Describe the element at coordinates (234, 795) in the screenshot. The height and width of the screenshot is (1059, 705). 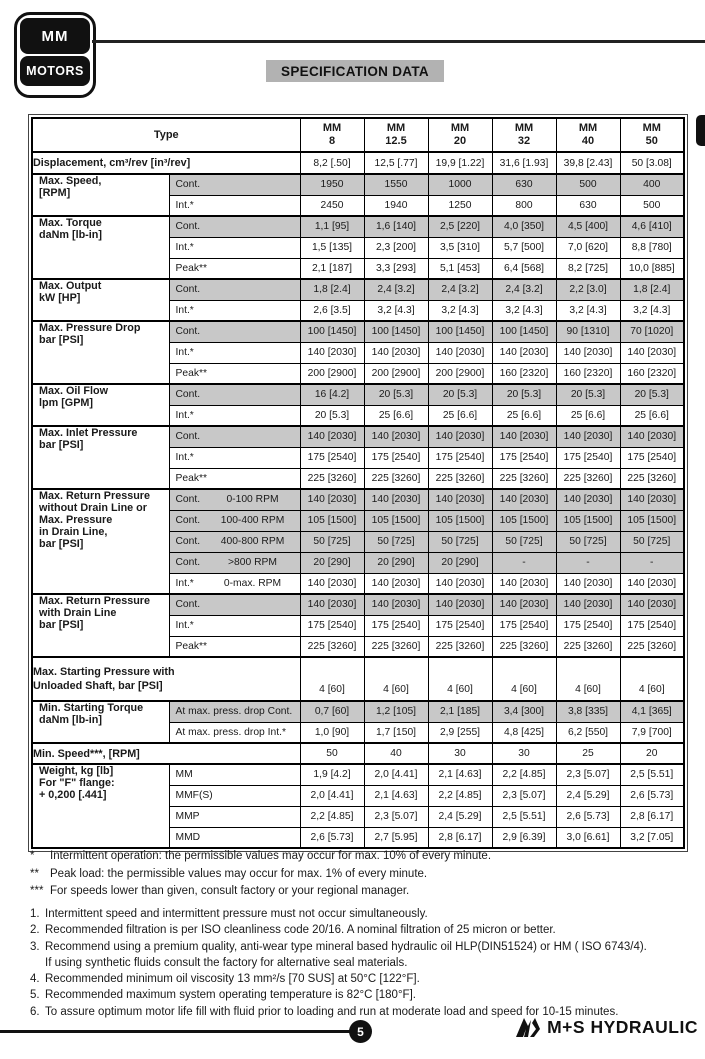
I see `row-sublabel: MMF(S)` at that location.